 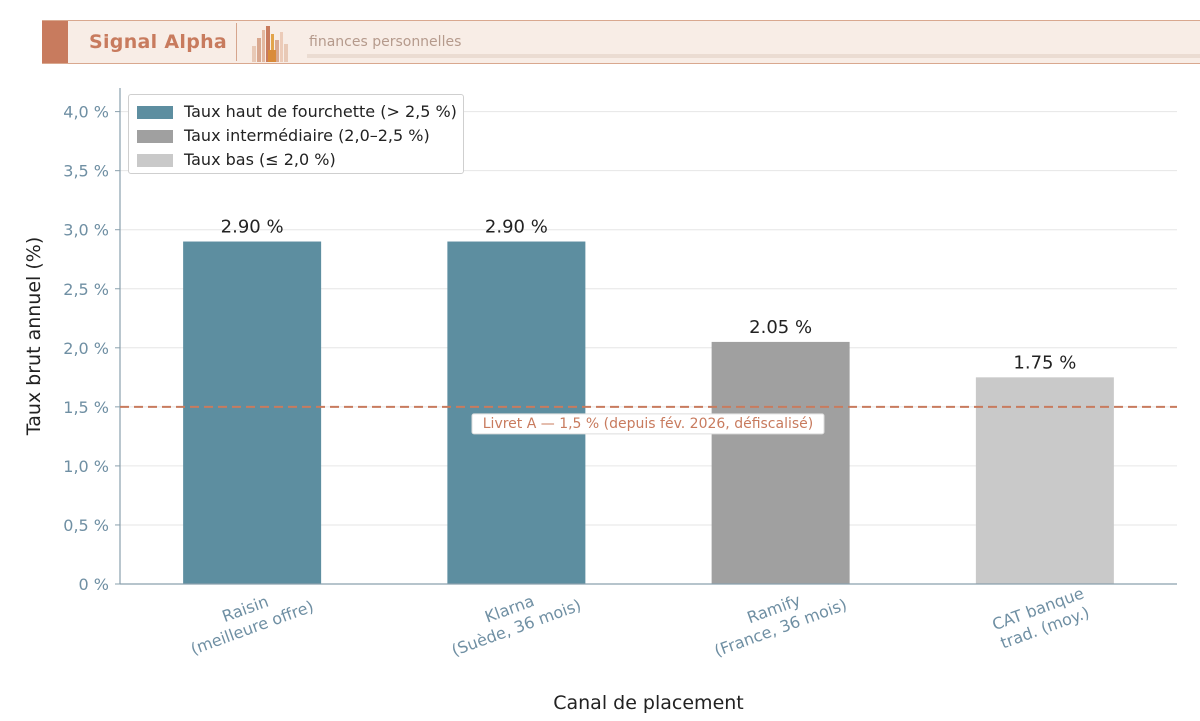 I want to click on y-tick-label: 1,5 %, so click(x=86, y=407).